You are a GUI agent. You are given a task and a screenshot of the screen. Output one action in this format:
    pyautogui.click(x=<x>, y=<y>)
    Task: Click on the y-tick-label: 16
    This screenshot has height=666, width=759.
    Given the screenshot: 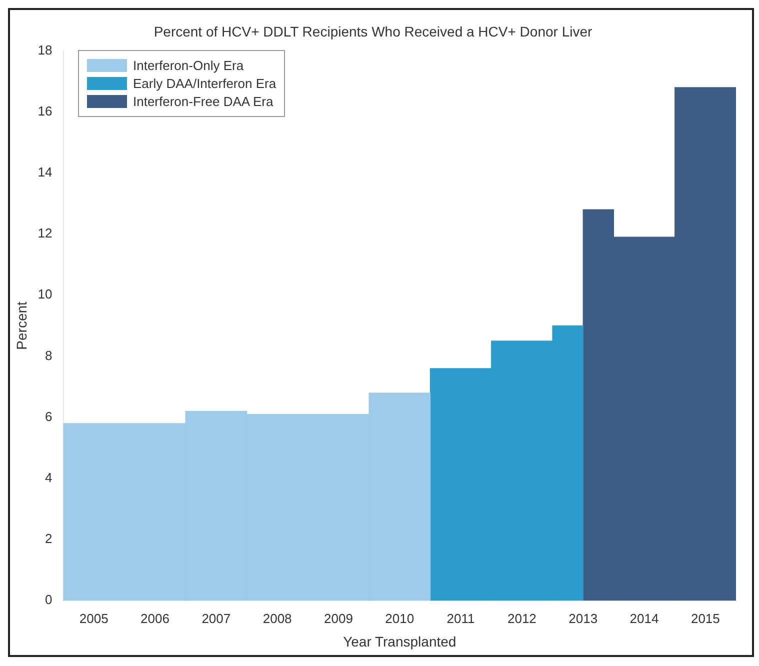 What is the action you would take?
    pyautogui.click(x=45, y=110)
    